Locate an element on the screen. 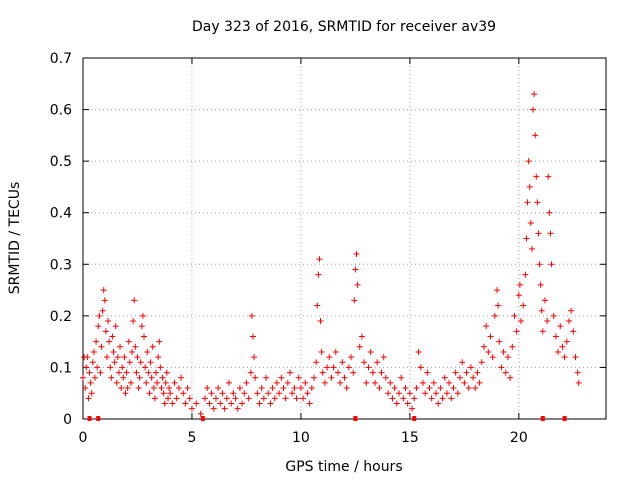 Image resolution: width=640 pixels, height=480 pixels. y-tick-label: 0.1 is located at coordinates (61, 368).